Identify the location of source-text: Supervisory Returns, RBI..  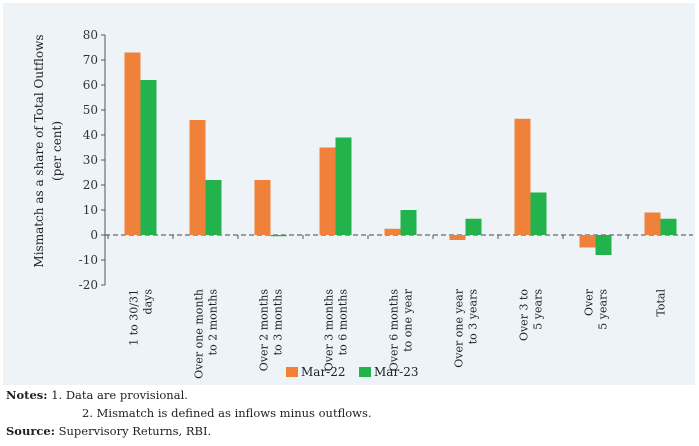
(135, 431).